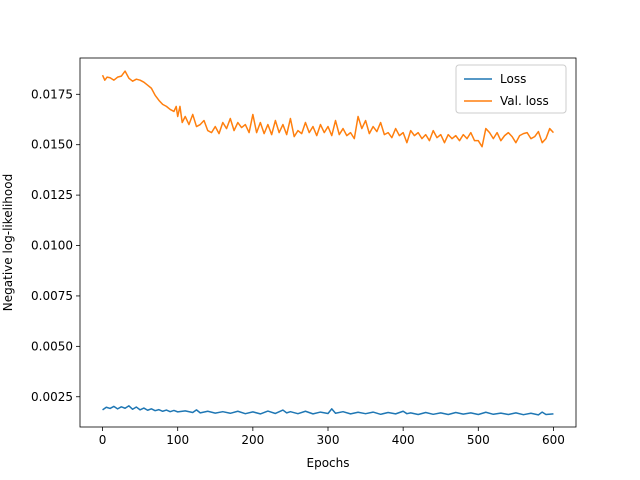 The height and width of the screenshot is (480, 640). What do you see at coordinates (52, 195) in the screenshot?
I see `y-tick-label: 0.0125` at bounding box center [52, 195].